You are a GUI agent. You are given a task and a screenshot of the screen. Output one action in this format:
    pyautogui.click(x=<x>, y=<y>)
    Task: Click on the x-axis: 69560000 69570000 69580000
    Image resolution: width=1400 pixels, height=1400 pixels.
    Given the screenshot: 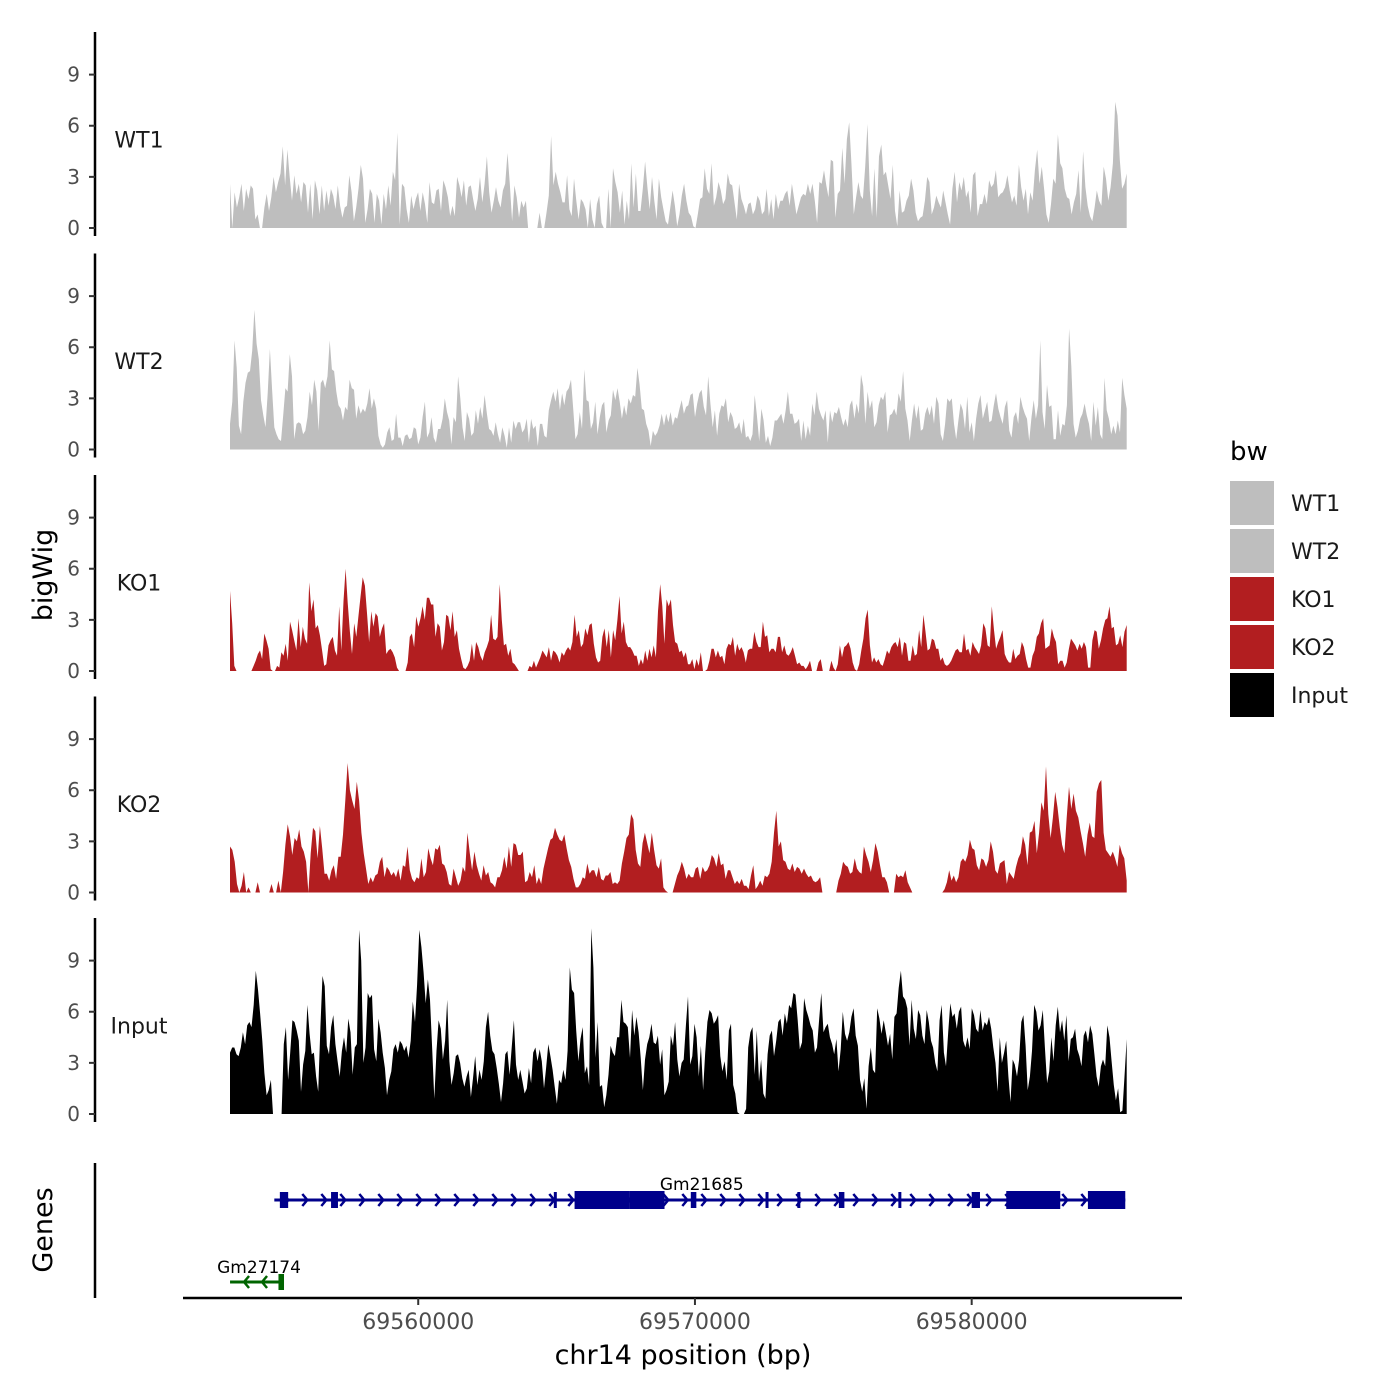 What is the action you would take?
    pyautogui.click(x=682, y=1315)
    